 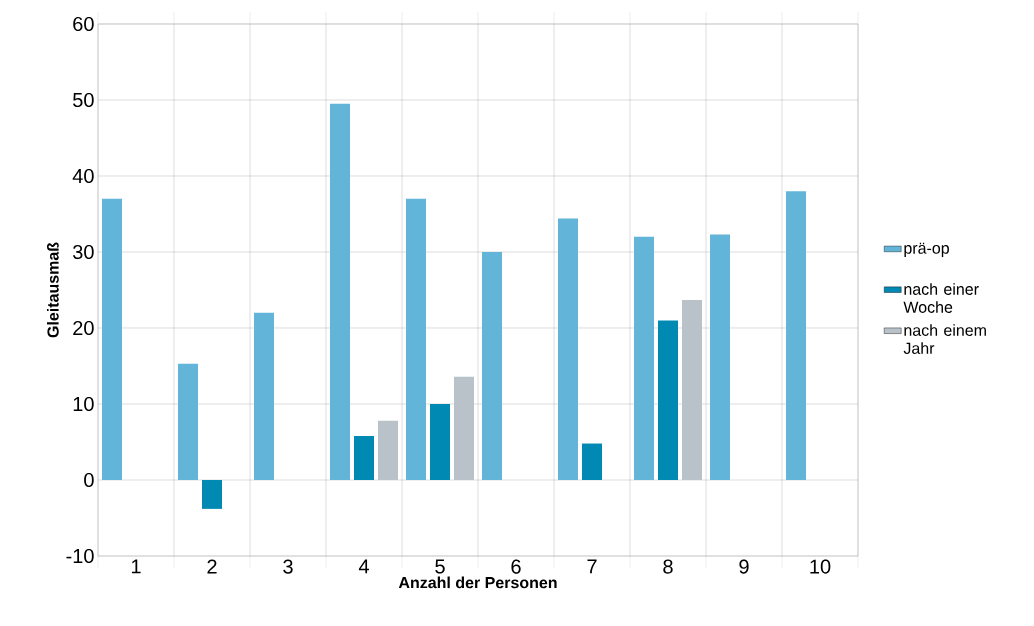 I want to click on y-axis-title: Gleitausmaß, so click(x=52, y=290).